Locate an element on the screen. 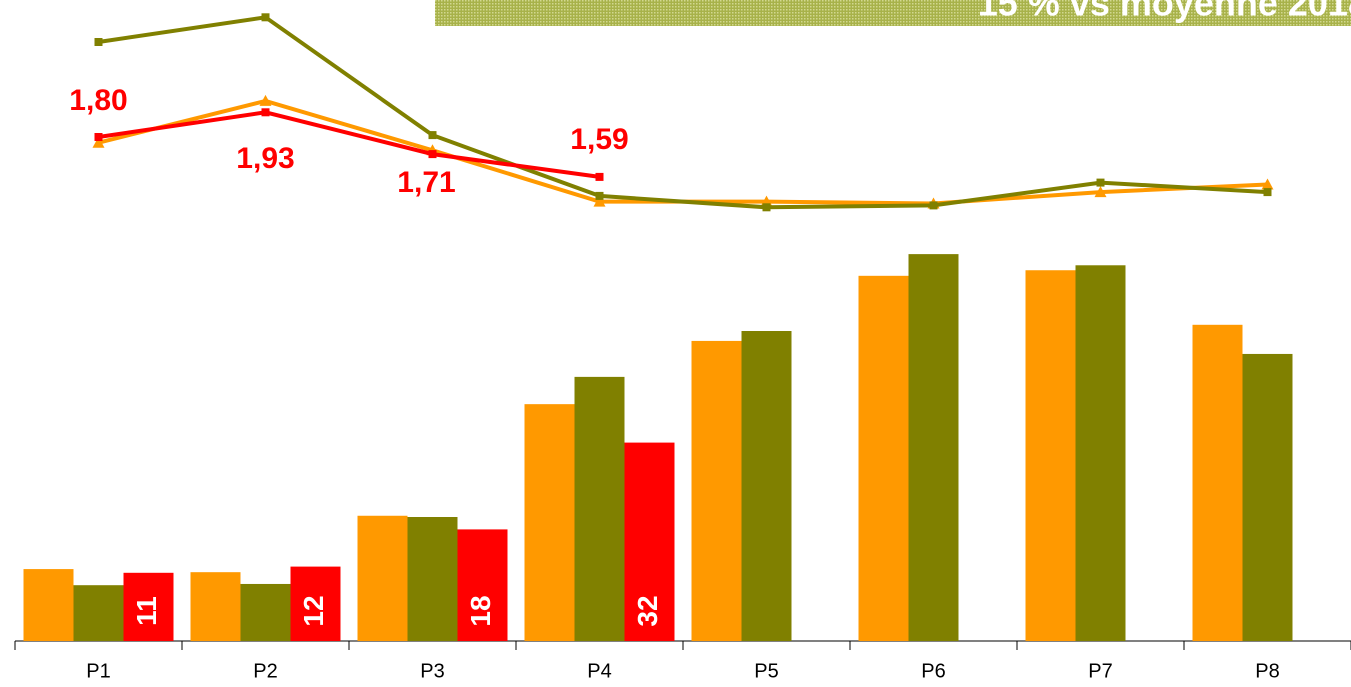 The height and width of the screenshot is (687, 1351). x-tick-label: P6 is located at coordinates (933, 671).